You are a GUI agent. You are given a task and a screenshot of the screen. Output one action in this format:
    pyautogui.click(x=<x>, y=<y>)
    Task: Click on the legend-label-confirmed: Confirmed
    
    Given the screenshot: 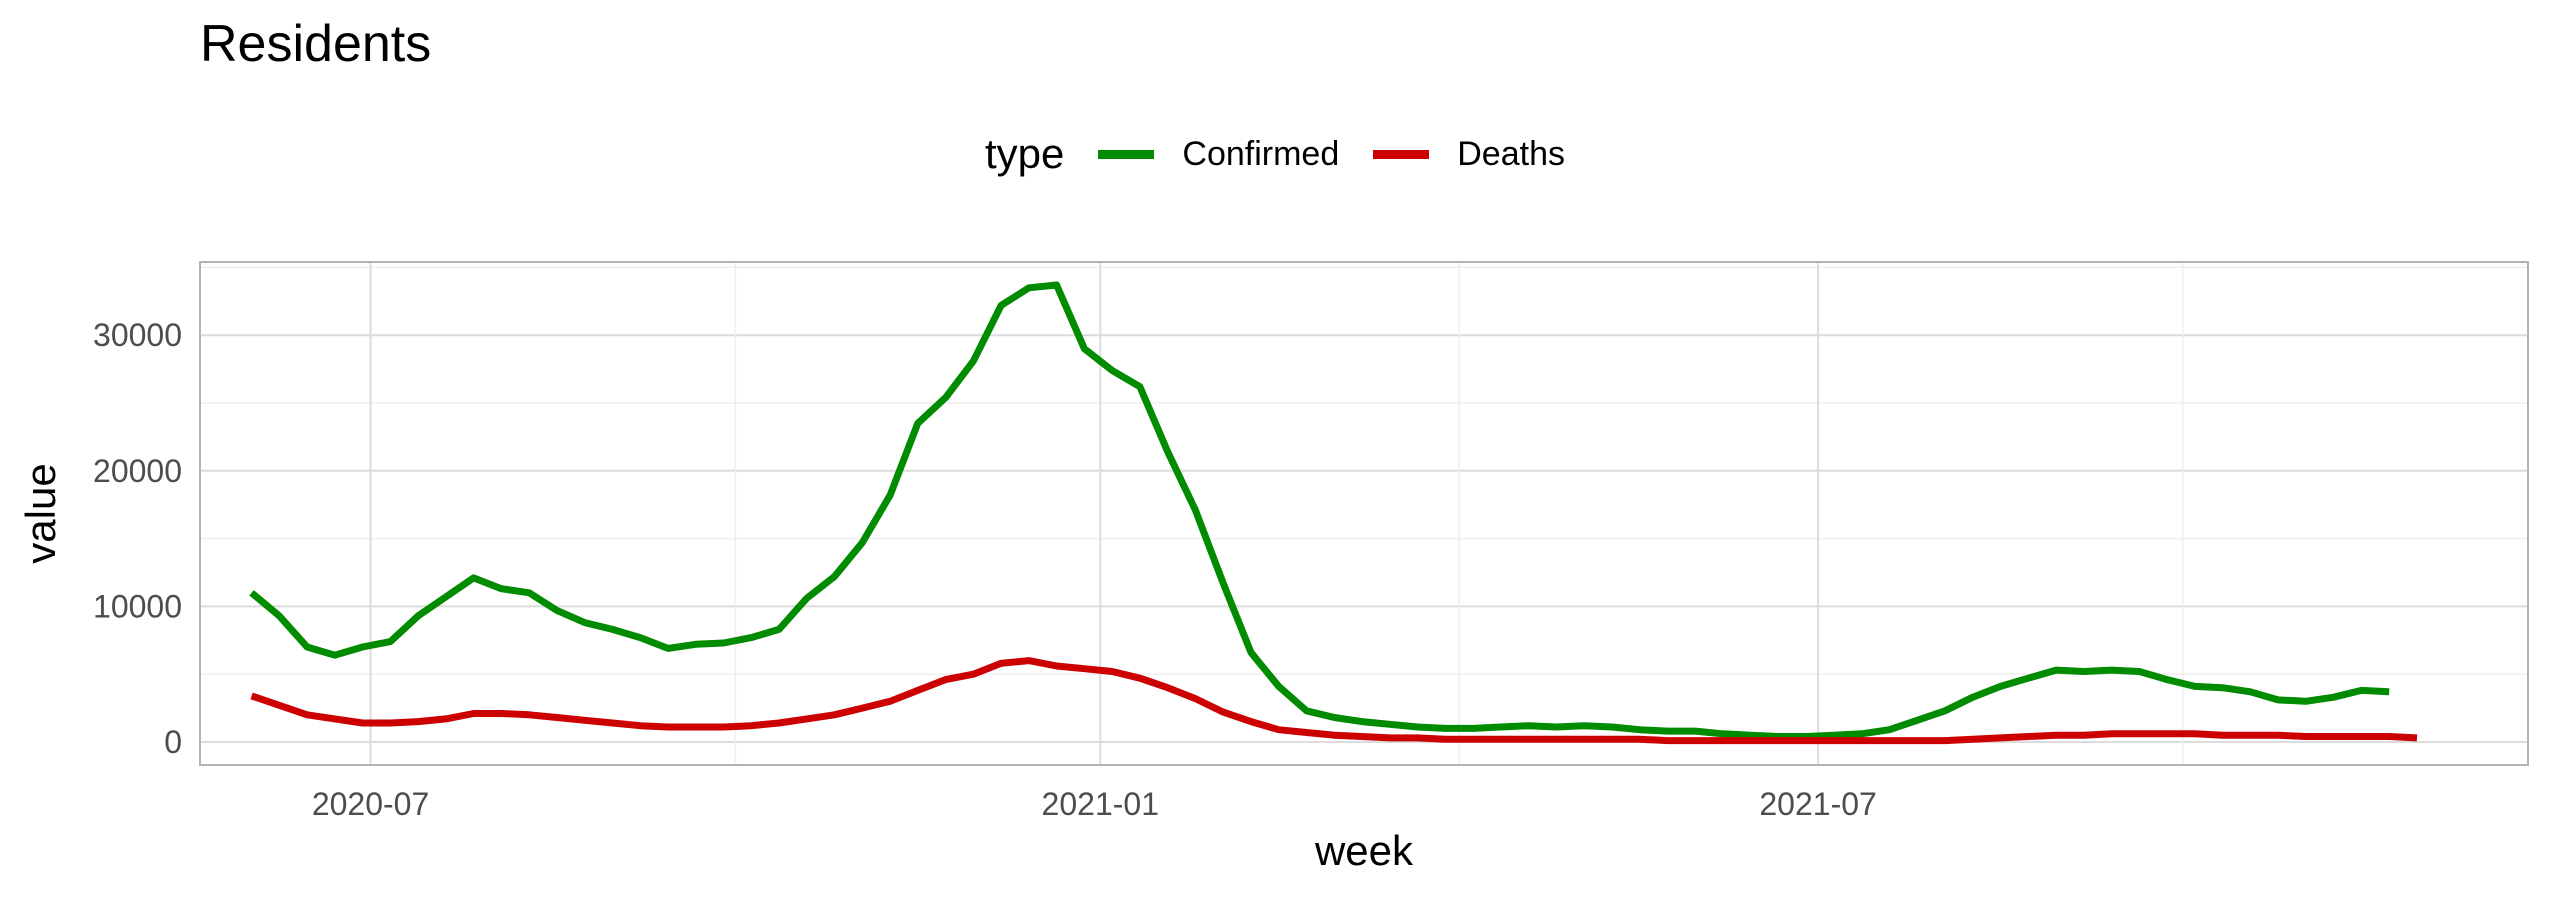 What is the action you would take?
    pyautogui.click(x=1261, y=153)
    